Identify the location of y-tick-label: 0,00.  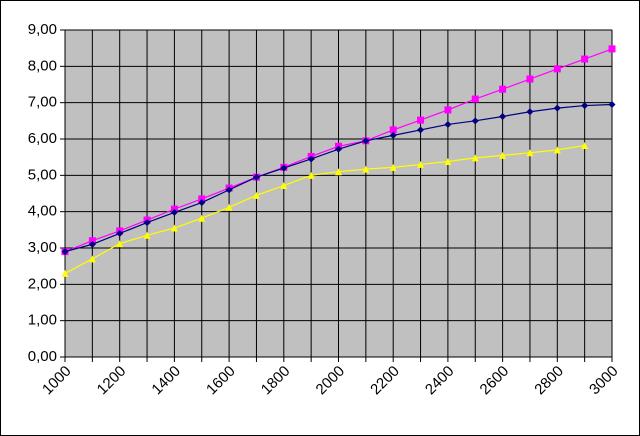
(42, 356).